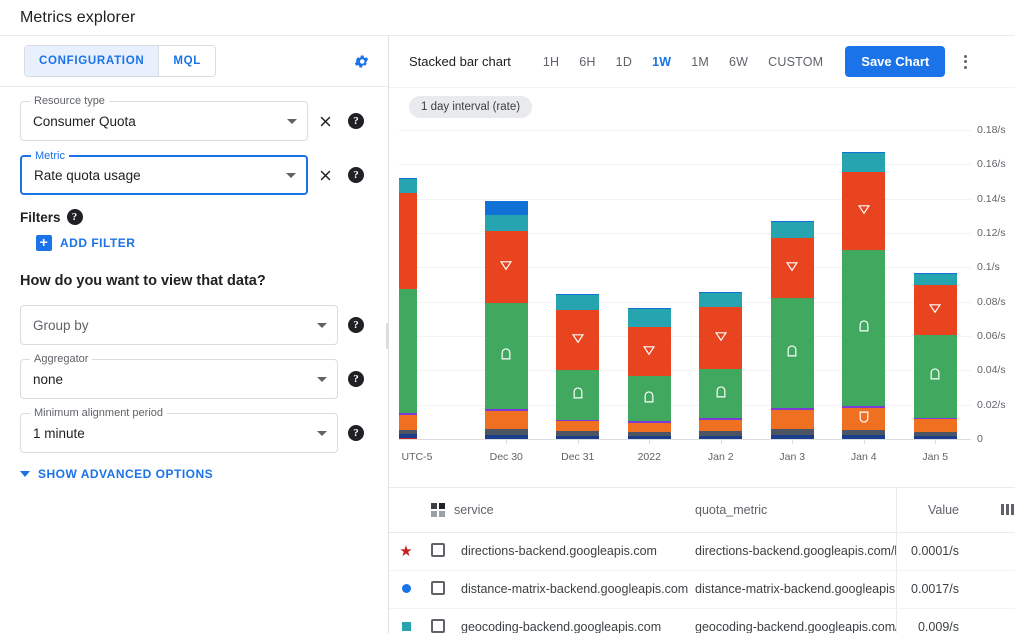  What do you see at coordinates (164, 118) in the screenshot?
I see `resource-type-field: Resource type Consumer Quota` at bounding box center [164, 118].